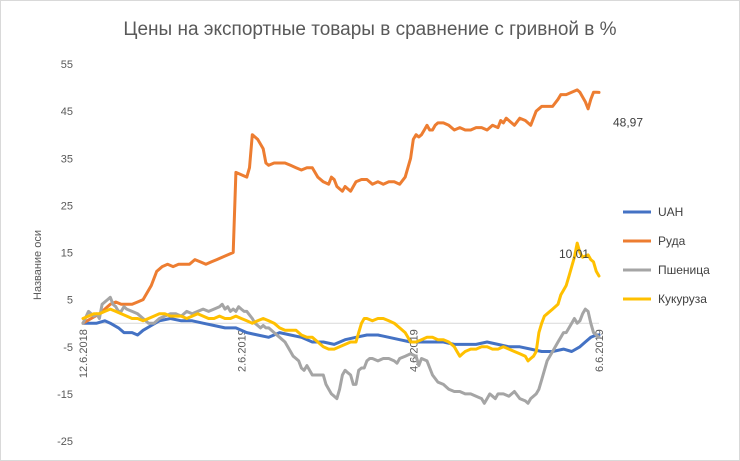 This screenshot has width=740, height=461. Describe the element at coordinates (67, 159) in the screenshot. I see `y-tick-label: 35` at that location.